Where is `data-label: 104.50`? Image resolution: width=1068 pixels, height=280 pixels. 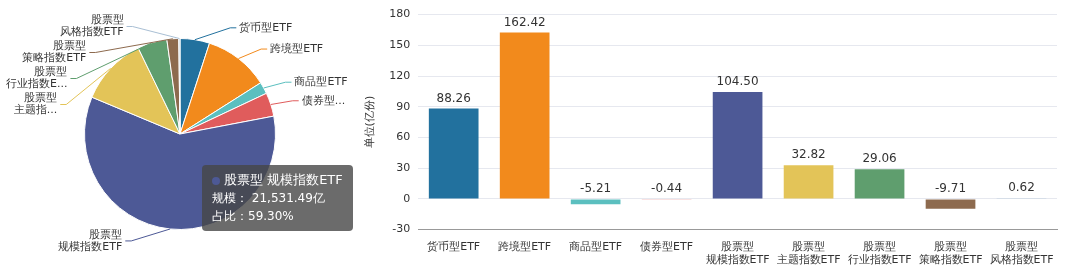
data-label: 104.50 is located at coordinates (737, 81).